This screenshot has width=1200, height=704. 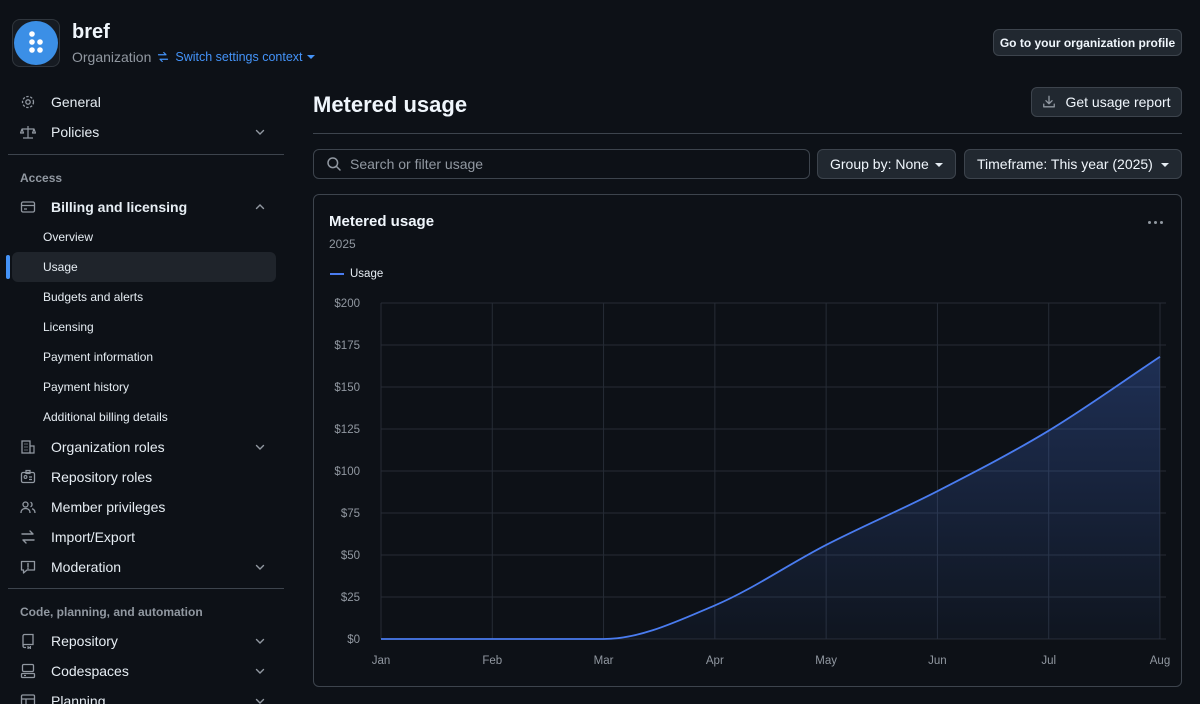 I want to click on org-type-label: Organization, so click(x=112, y=57).